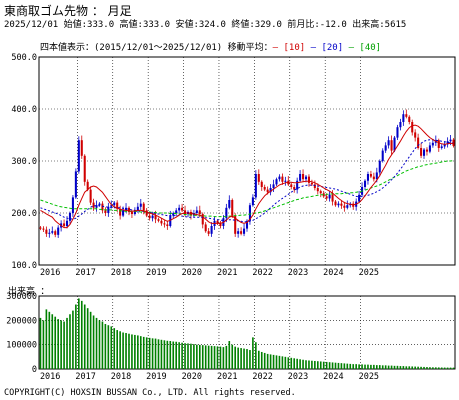  I want to click on legend-main: 四本値表示：, so click(67, 48).